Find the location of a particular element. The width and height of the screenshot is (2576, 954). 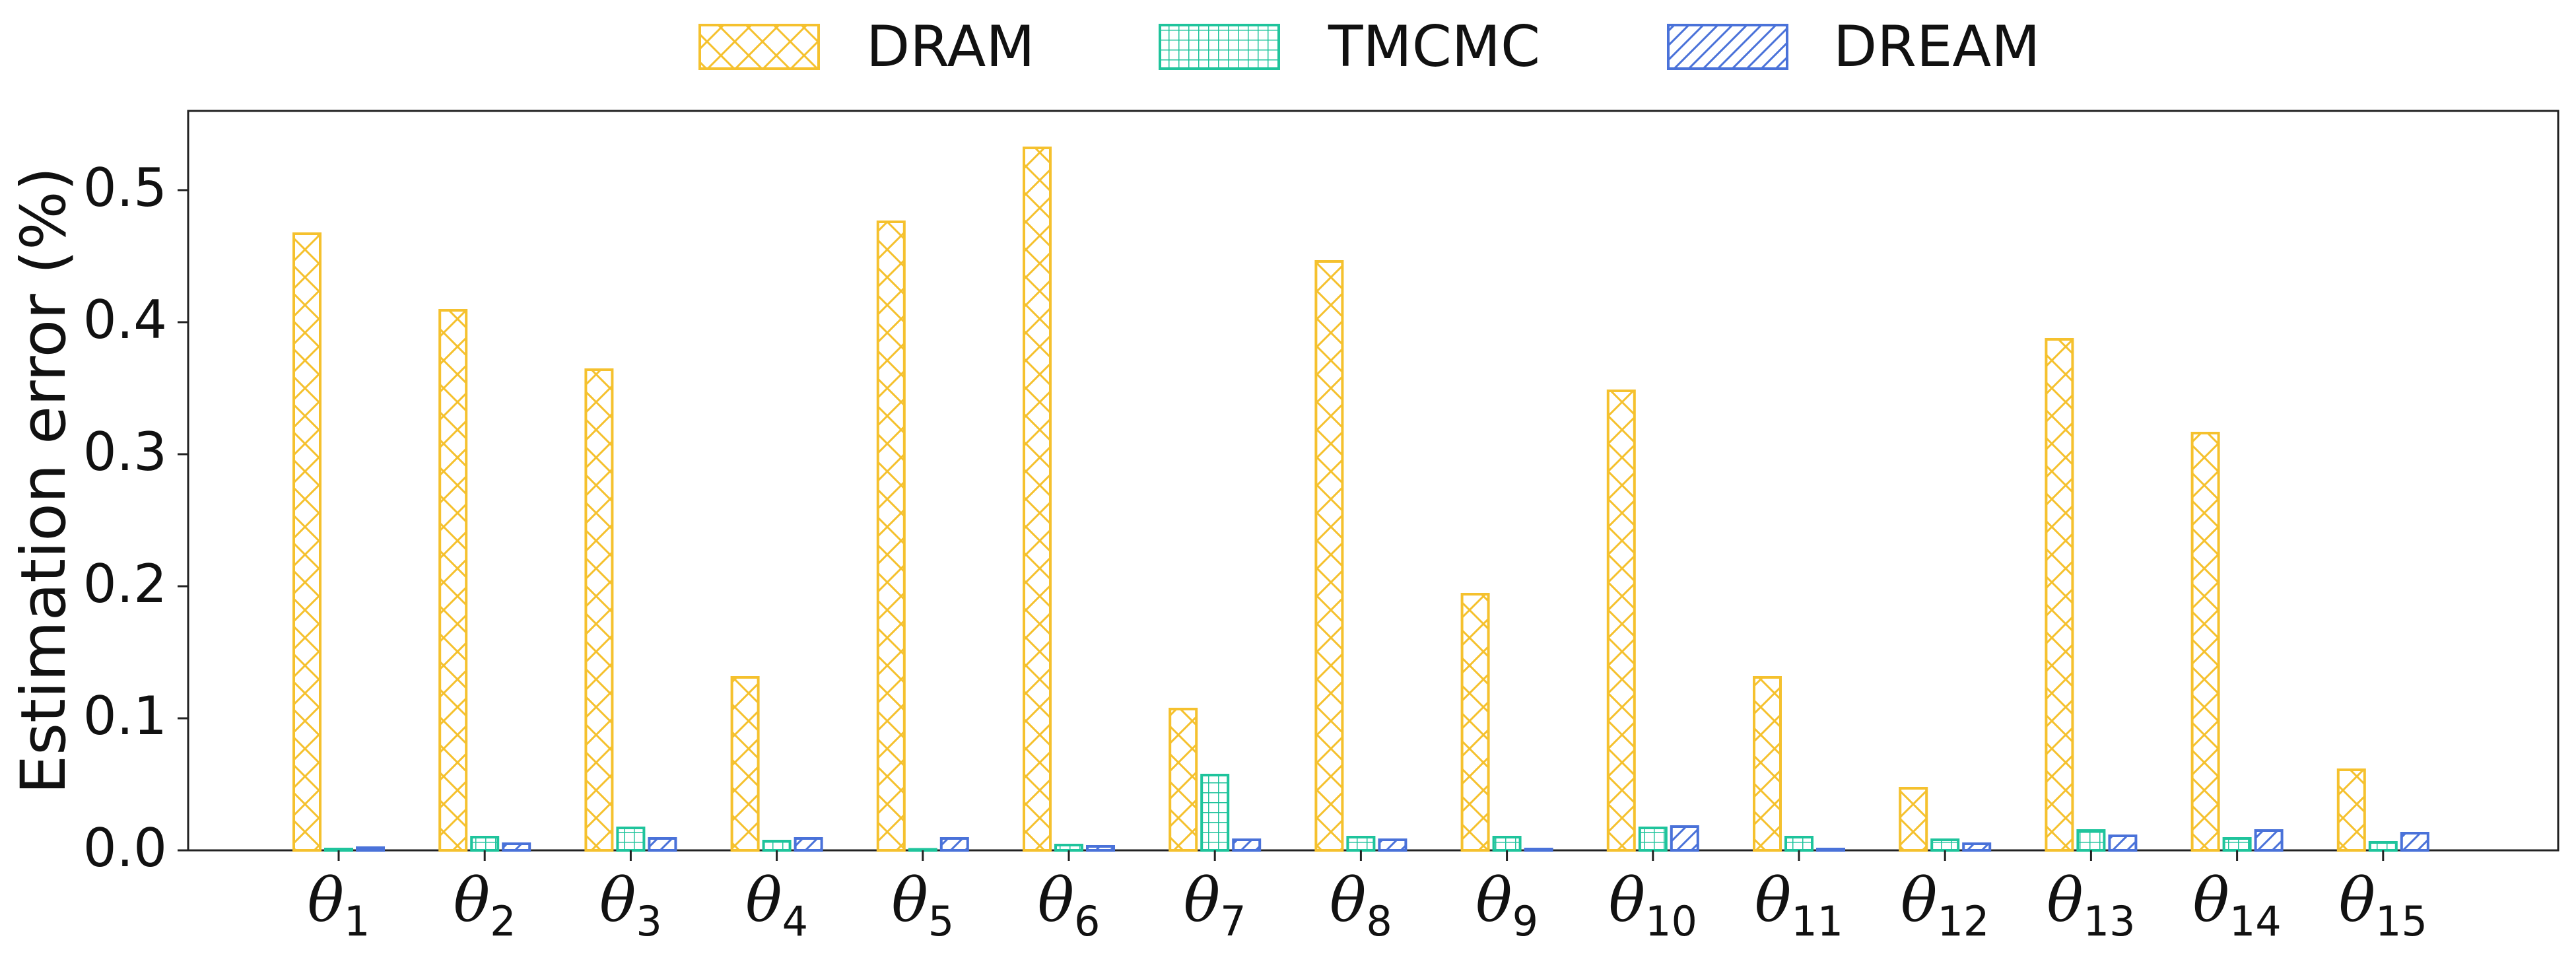

x-tick-label: θ14 is located at coordinates (2236, 905).